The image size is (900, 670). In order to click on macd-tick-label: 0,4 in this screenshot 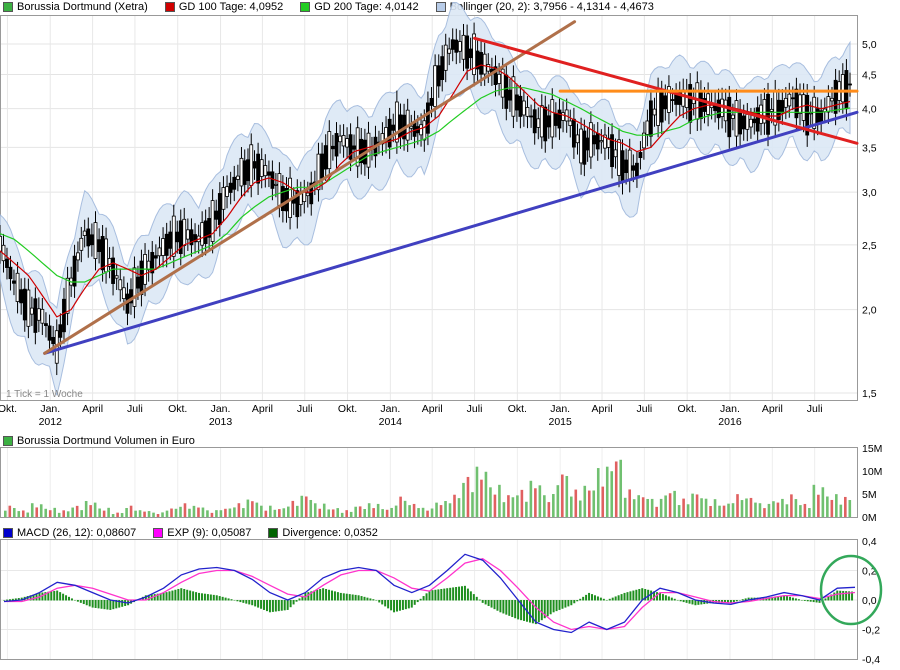, I will do `click(869, 542)`.